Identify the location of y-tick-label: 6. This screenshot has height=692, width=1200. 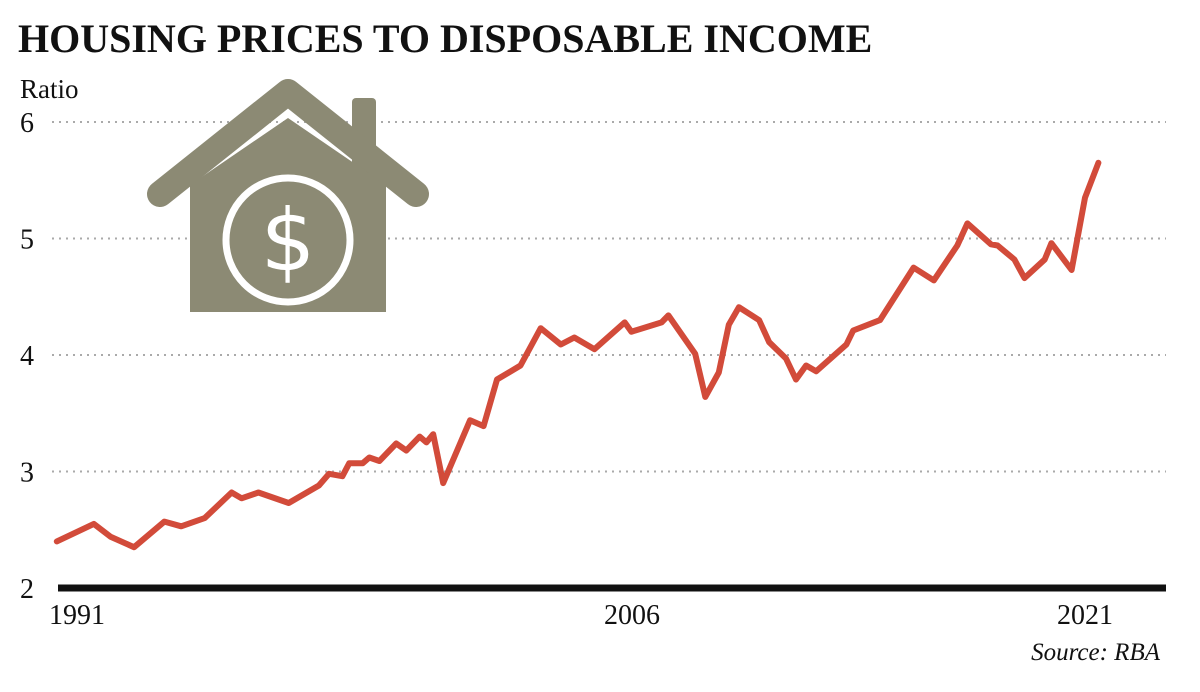
(27, 123).